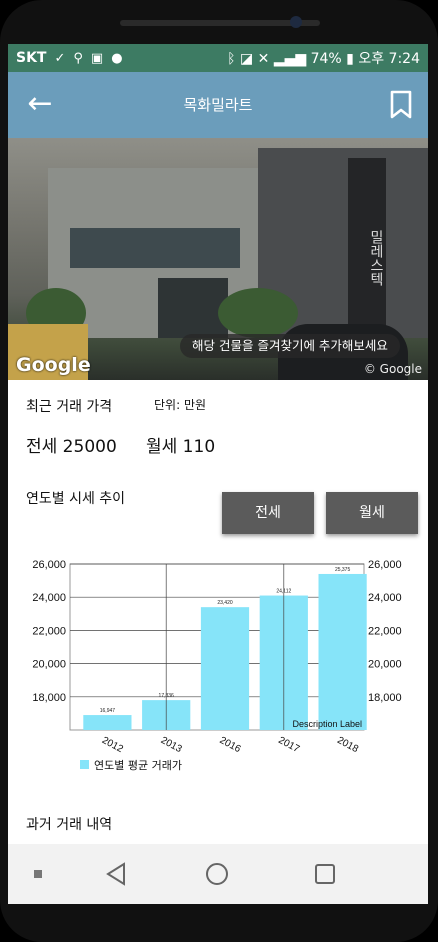 The height and width of the screenshot is (942, 438). What do you see at coordinates (263, 59) in the screenshot?
I see `mute-icon: ✕` at bounding box center [263, 59].